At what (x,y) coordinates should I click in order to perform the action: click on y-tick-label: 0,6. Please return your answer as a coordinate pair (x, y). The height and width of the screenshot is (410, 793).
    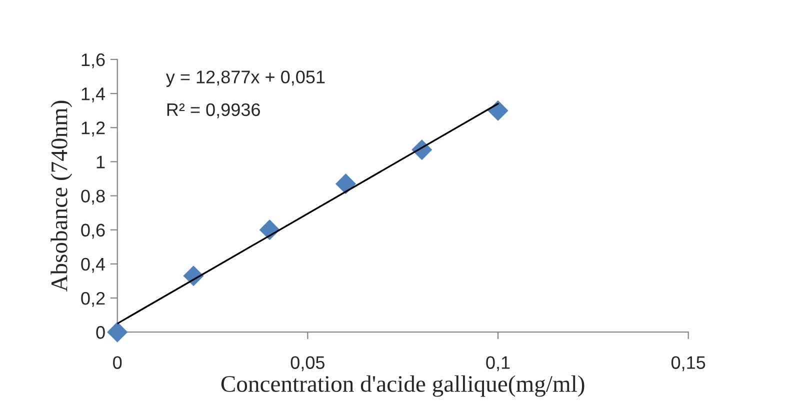
    Looking at the image, I should click on (93, 231).